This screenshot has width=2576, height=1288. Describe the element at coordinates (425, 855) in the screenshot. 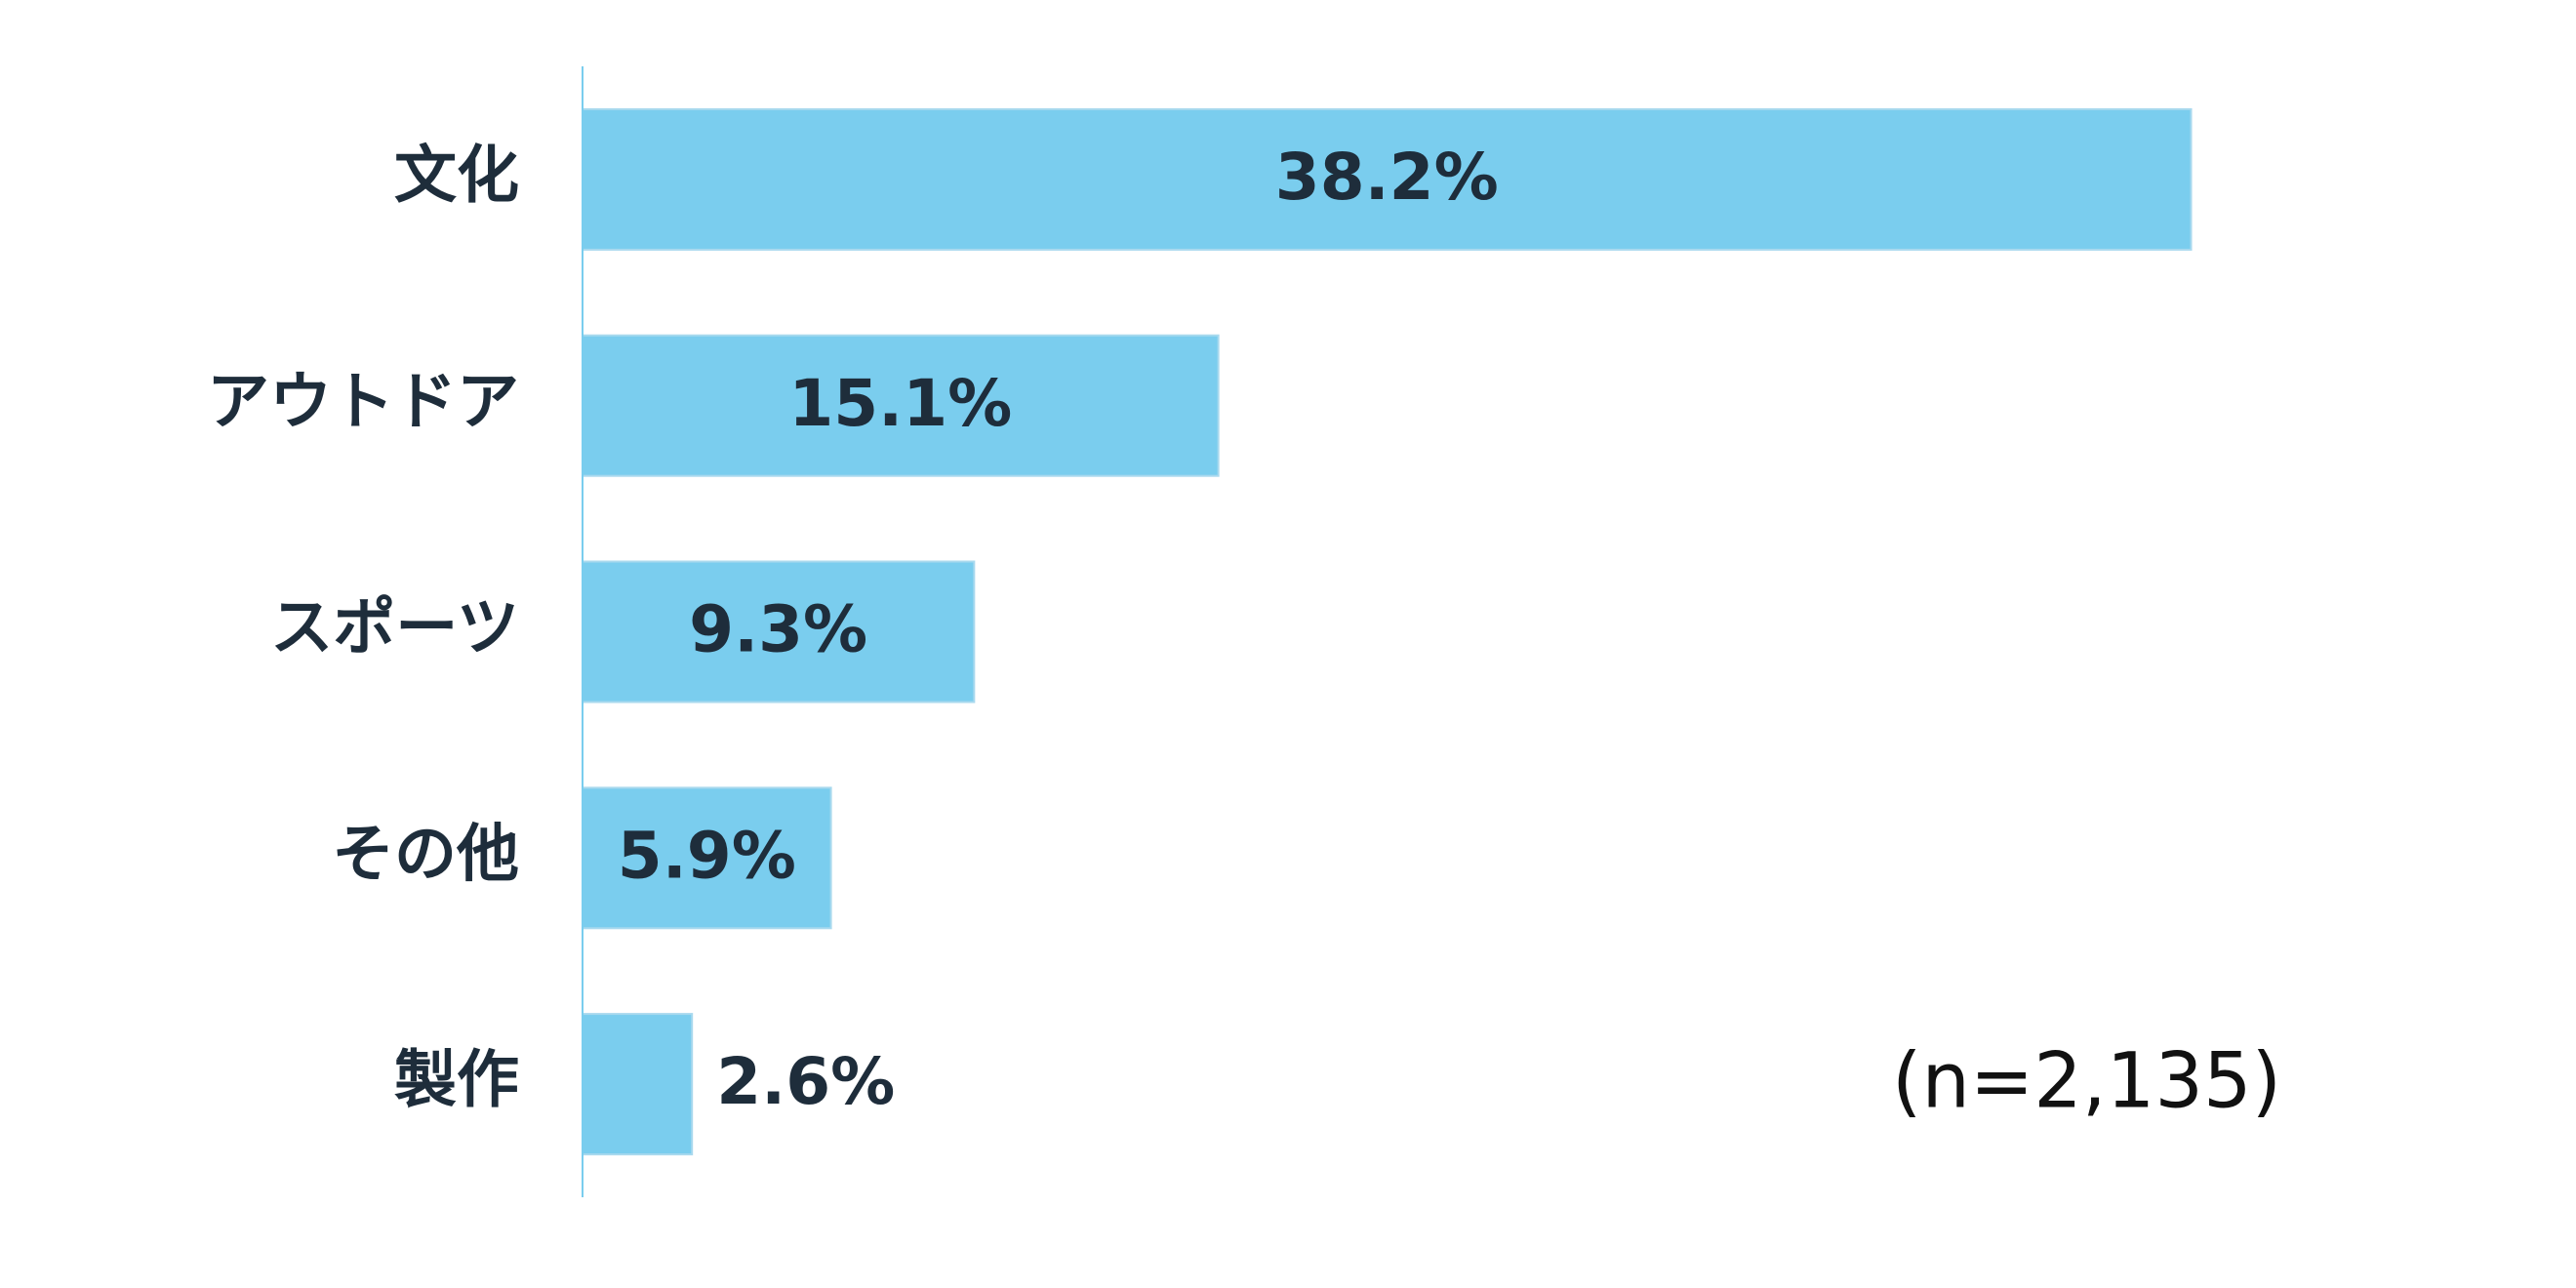

I see `category-label: その他` at that location.